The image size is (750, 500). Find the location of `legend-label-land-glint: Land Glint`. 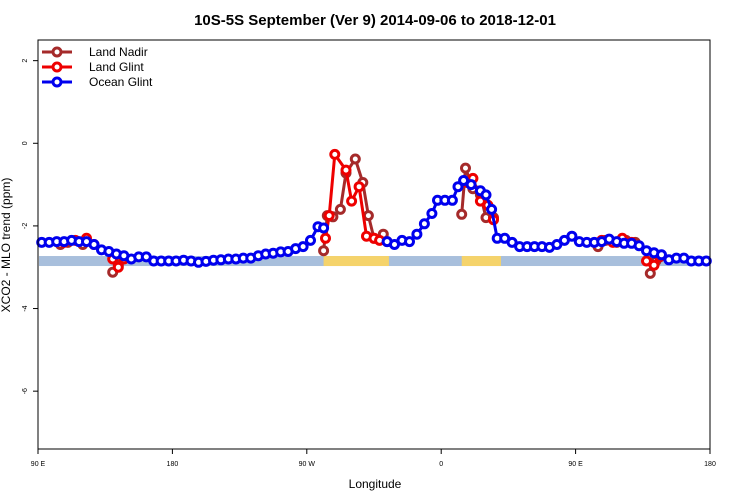

legend-label-land-glint: Land Glint is located at coordinates (116, 67).